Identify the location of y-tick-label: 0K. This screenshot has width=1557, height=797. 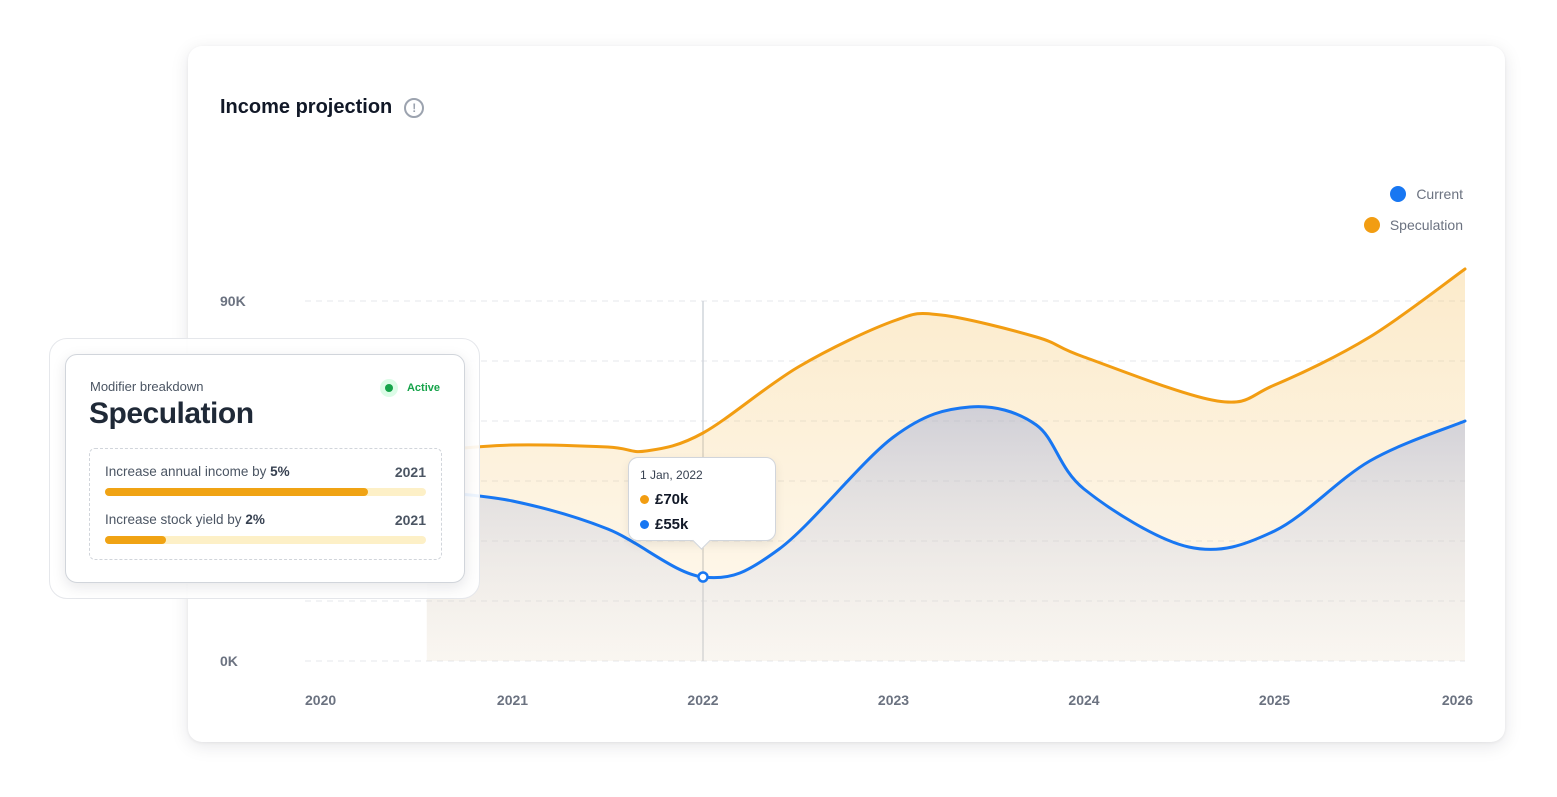
(229, 661).